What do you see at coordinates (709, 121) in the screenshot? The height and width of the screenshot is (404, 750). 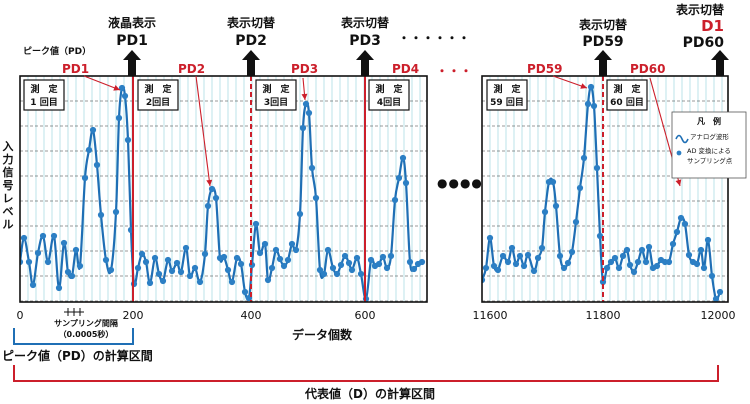 I see `legend-title: 凡 例` at bounding box center [709, 121].